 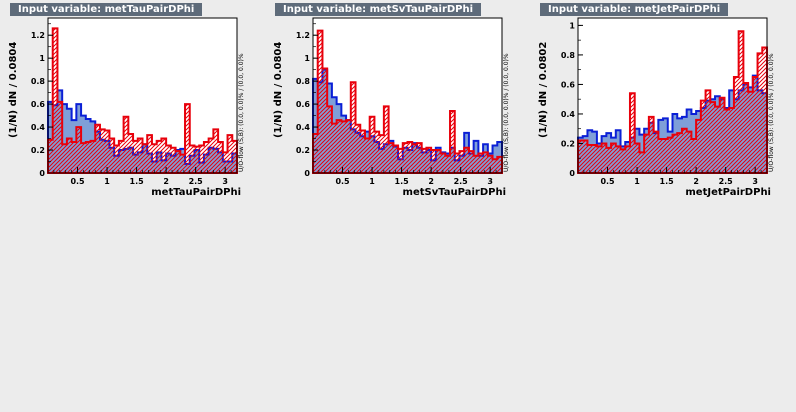 I want to click on x-axis-label: metJetPairDPhi, so click(x=728, y=192).